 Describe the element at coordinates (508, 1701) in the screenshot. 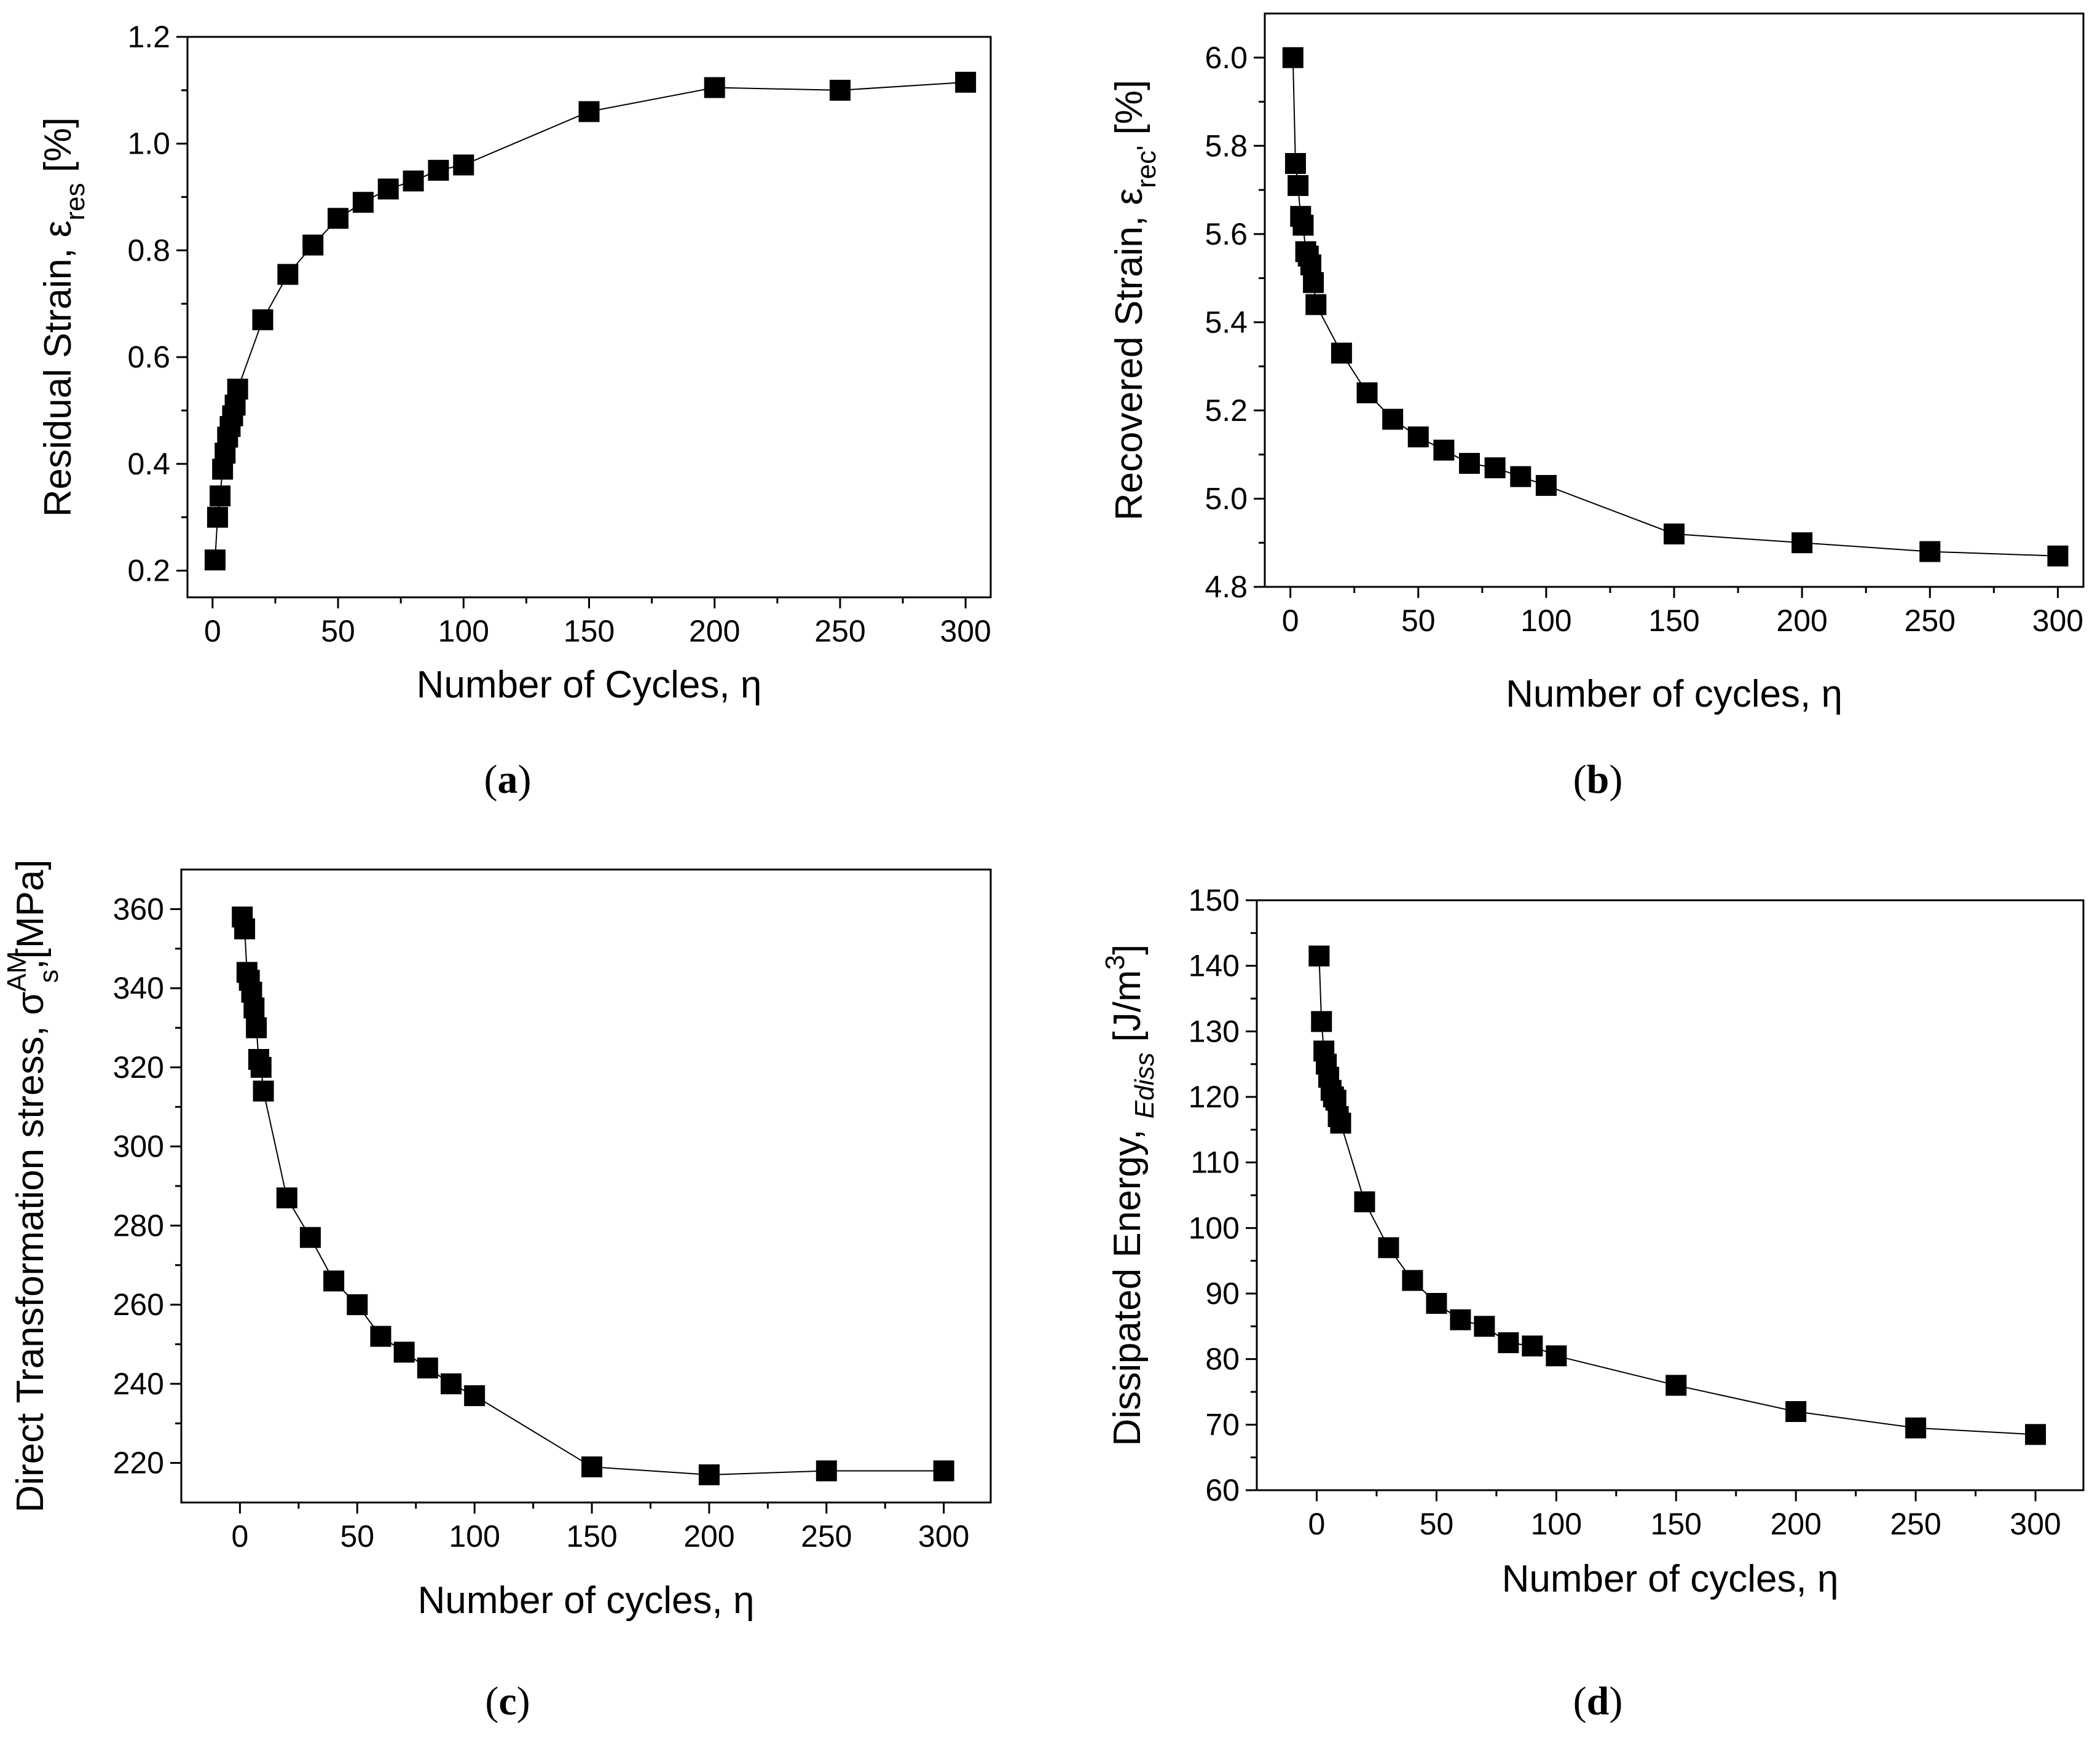

I see `panel-caption: (c)` at that location.